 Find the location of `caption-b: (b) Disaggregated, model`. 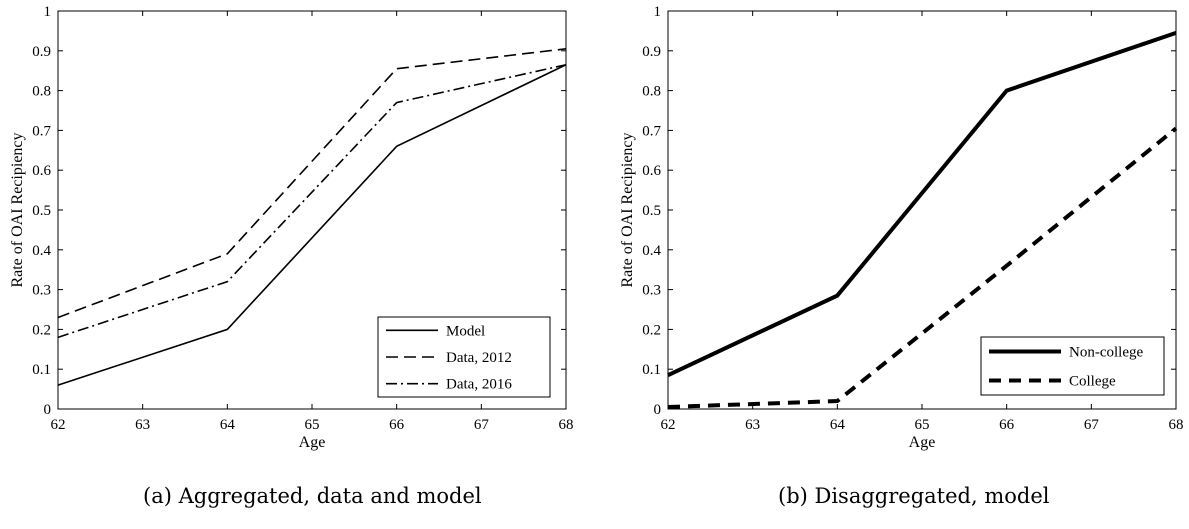

caption-b: (b) Disaggregated, model is located at coordinates (914, 496).